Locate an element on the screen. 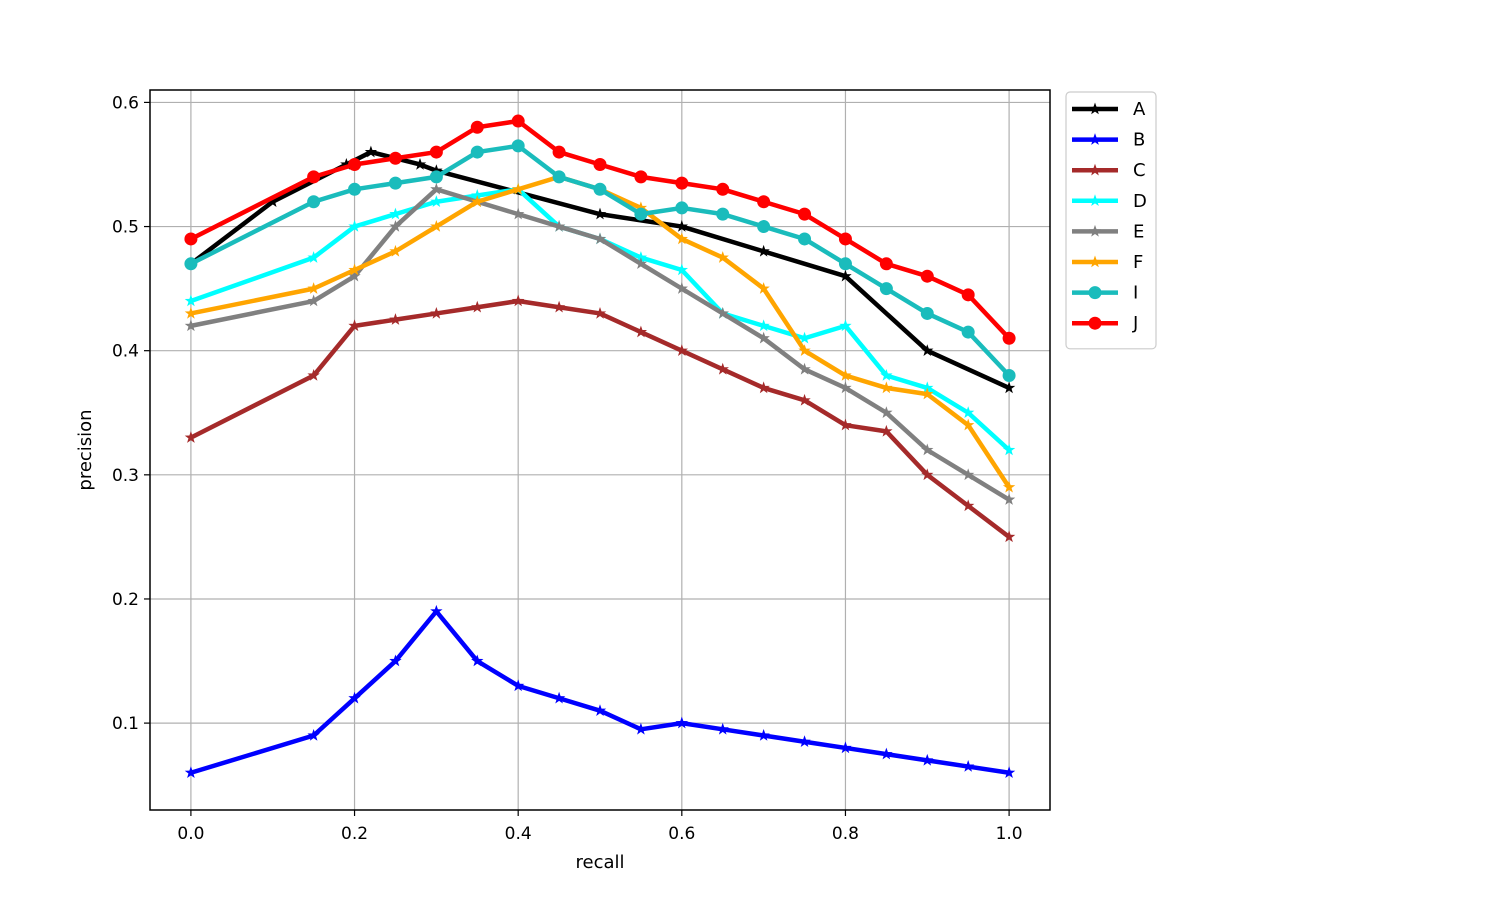 This screenshot has width=1500, height=900. legend-label-c: C is located at coordinates (1139, 170).